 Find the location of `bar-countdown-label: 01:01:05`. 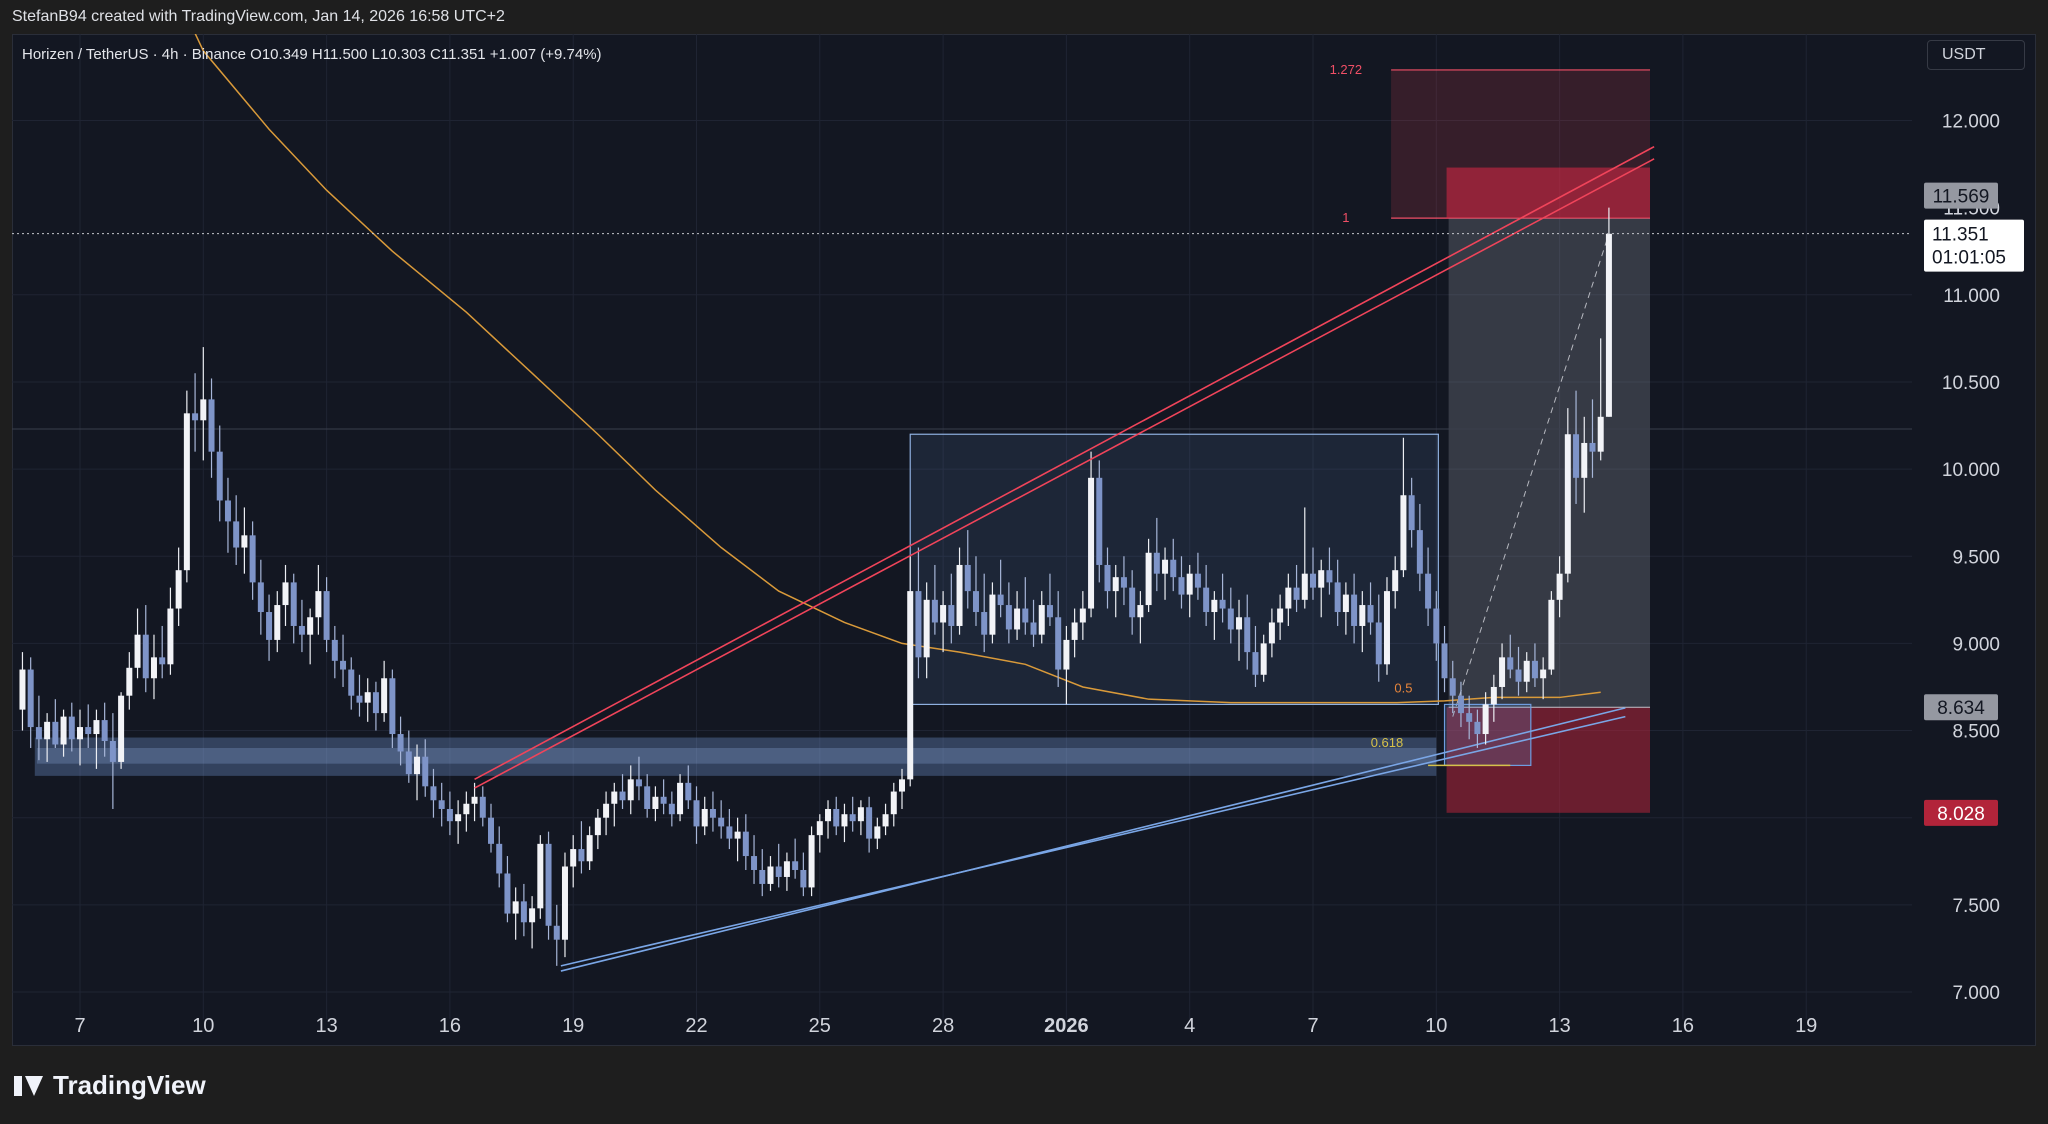

bar-countdown-label: 01:01:05 is located at coordinates (1969, 258).